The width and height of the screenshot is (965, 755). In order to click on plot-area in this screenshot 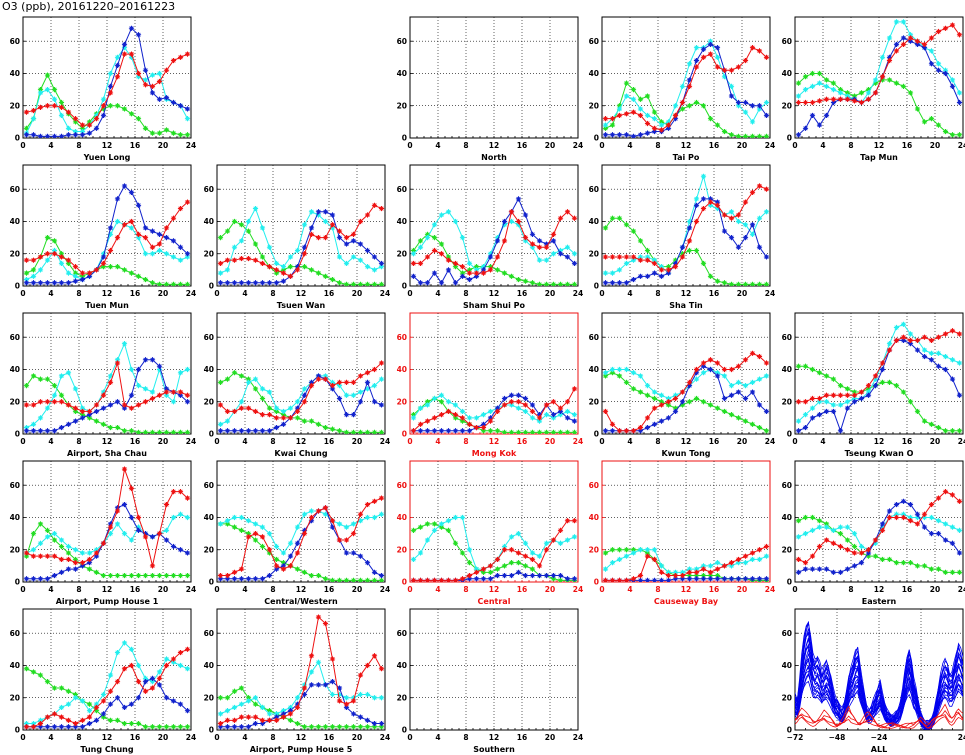, I will do `click(494, 241)`.